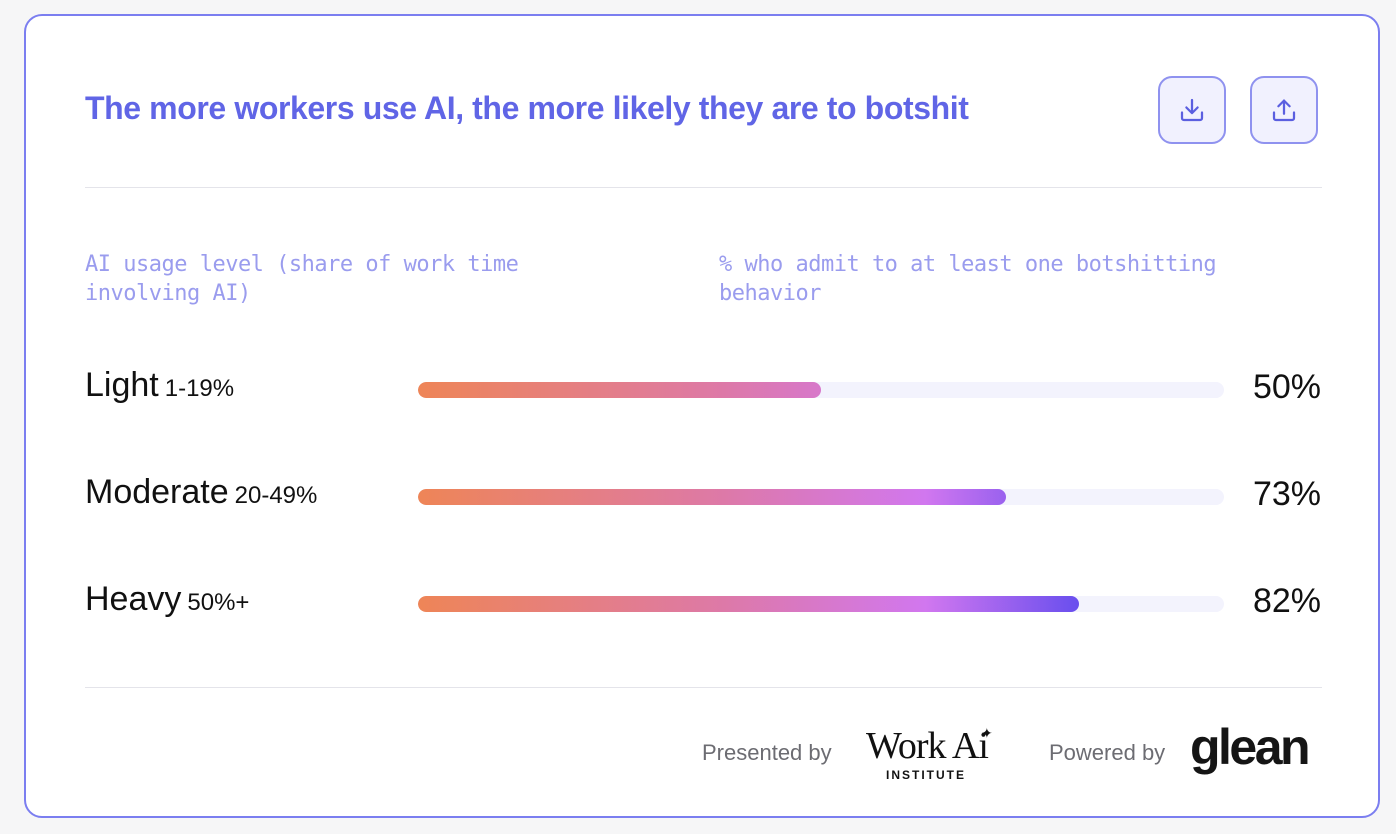 This screenshot has width=1396, height=834. What do you see at coordinates (703, 687) in the screenshot?
I see `footer-divider` at bounding box center [703, 687].